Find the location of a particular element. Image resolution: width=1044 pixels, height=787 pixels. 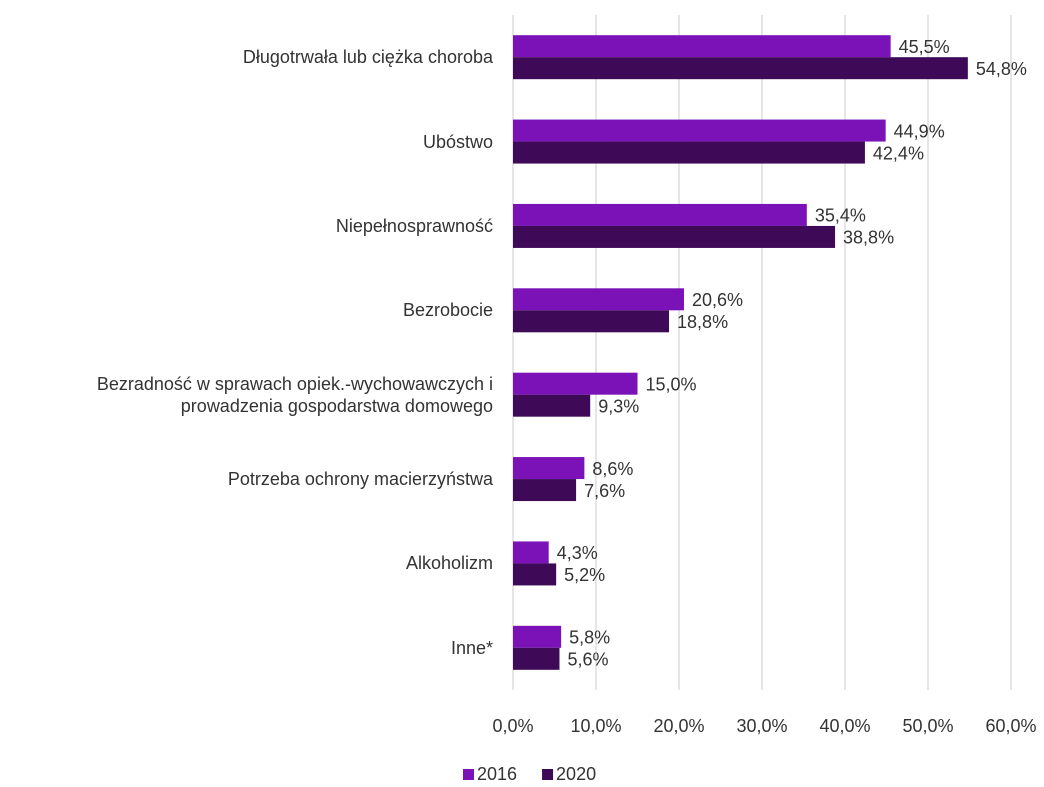

x-tick-label: 60,0% is located at coordinates (1010, 726).